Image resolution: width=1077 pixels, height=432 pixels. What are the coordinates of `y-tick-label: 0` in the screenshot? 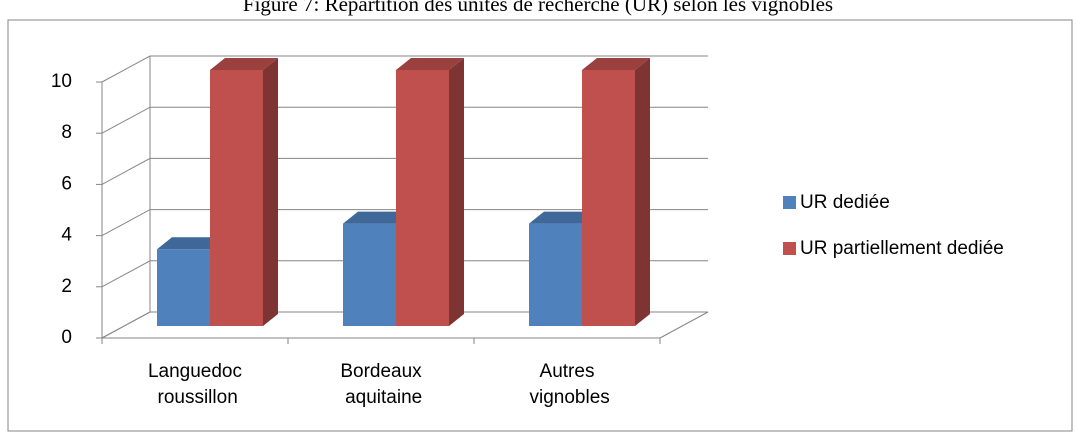 It's located at (66, 337).